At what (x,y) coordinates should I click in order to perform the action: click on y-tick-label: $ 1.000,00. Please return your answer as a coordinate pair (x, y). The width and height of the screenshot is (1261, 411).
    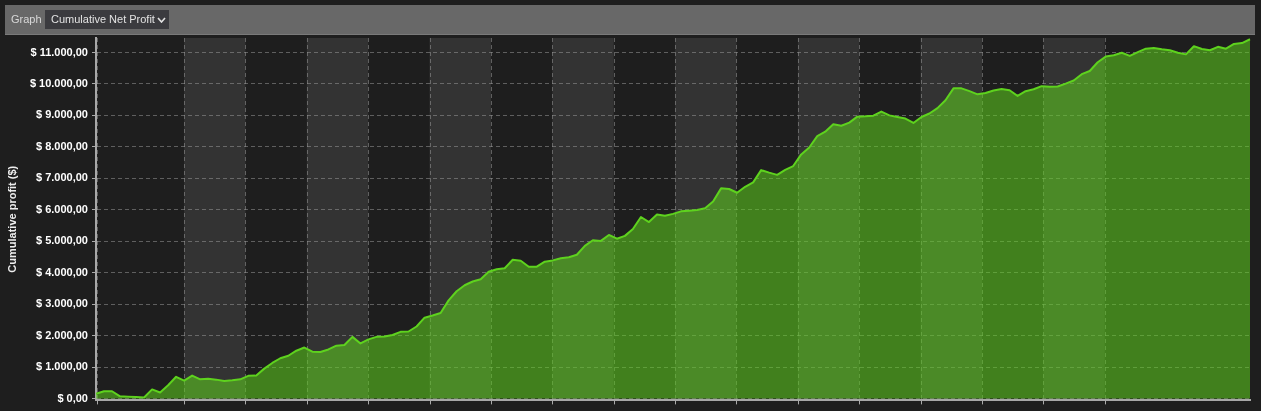
    Looking at the image, I should click on (62, 366).